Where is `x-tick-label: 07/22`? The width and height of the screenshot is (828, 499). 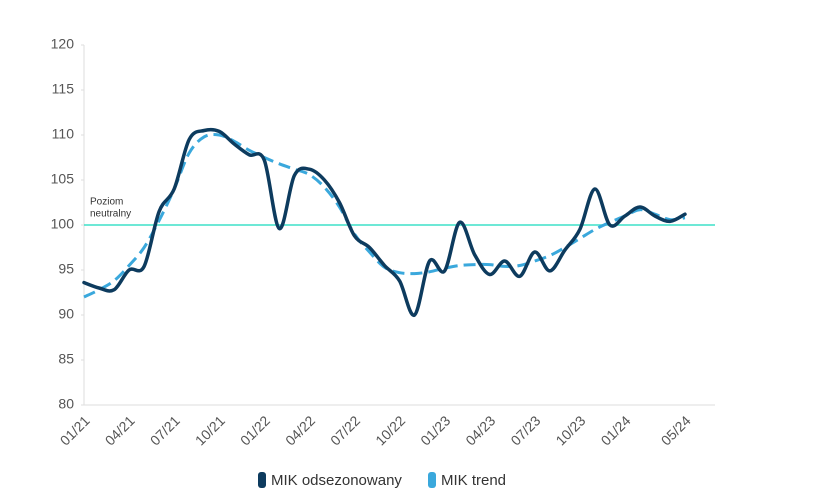
x-tick-label: 07/22 is located at coordinates (345, 430).